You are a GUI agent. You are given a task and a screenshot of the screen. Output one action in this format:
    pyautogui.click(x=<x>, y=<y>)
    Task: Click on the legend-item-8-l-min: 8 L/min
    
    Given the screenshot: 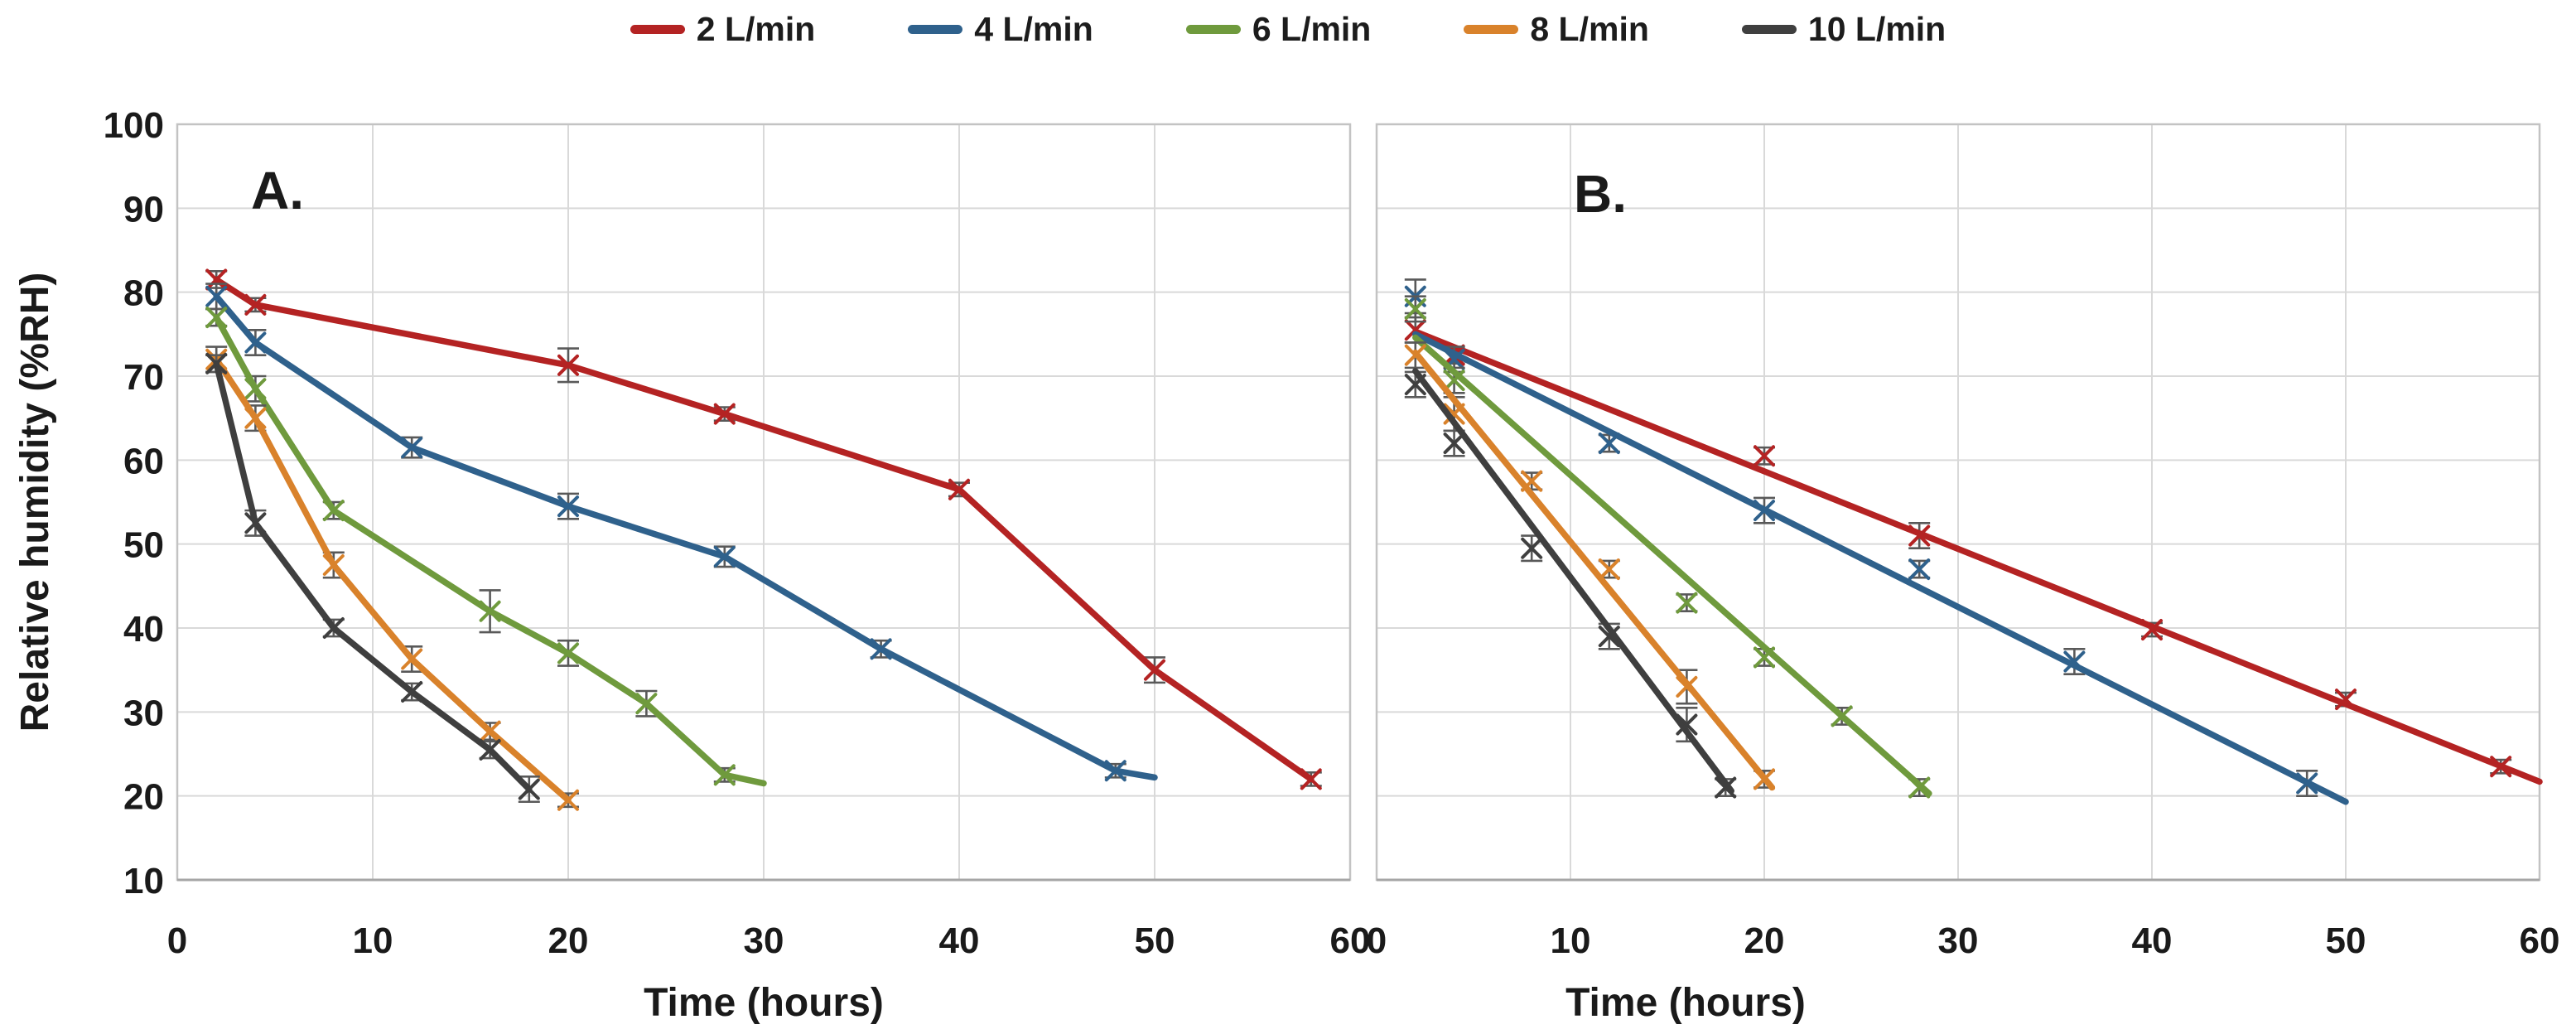 What is the action you would take?
    pyautogui.click(x=1556, y=30)
    